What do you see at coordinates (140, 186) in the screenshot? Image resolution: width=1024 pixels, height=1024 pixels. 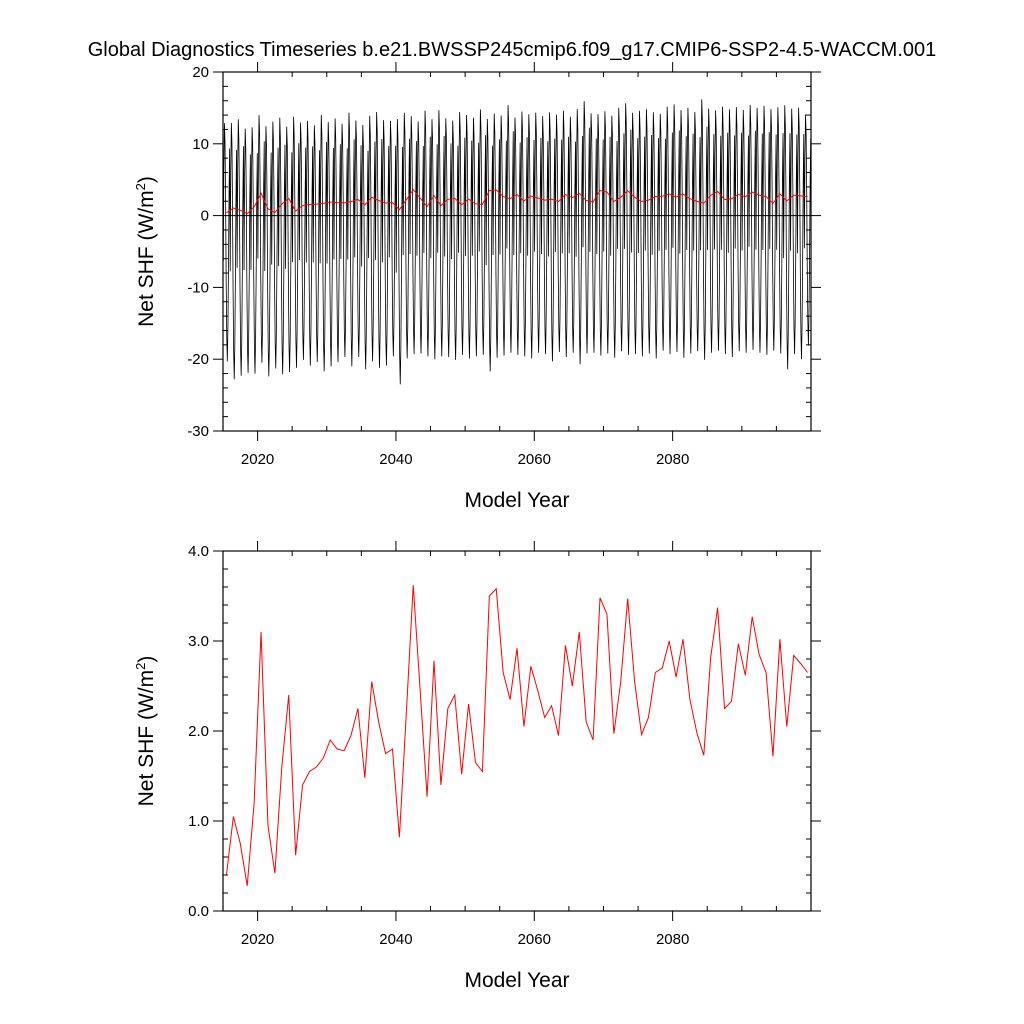 I see `top-y-axis-label-sup: 2` at bounding box center [140, 186].